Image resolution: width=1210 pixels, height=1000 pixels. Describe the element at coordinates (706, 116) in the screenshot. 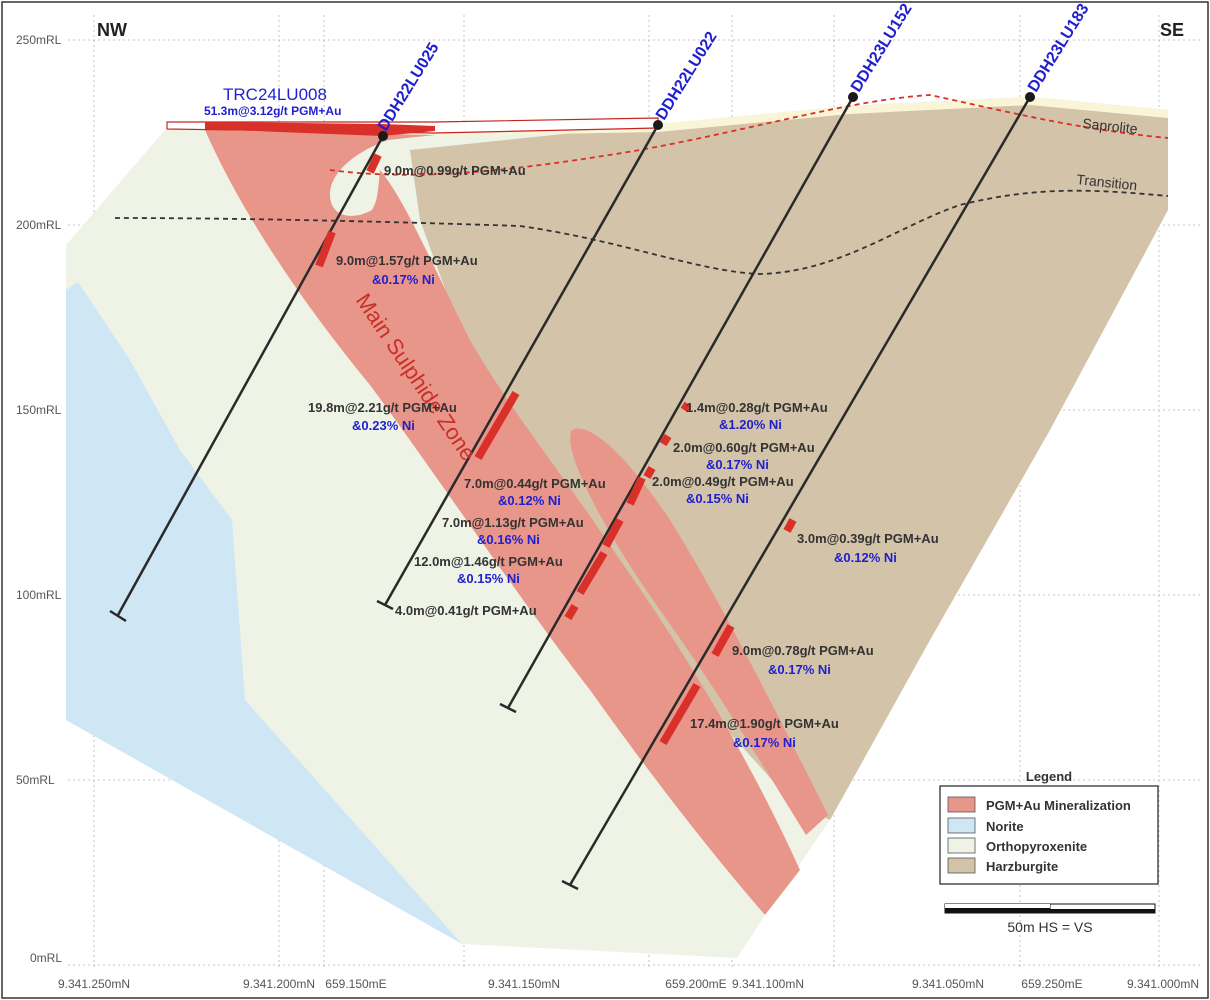

I see `collar-points` at that location.